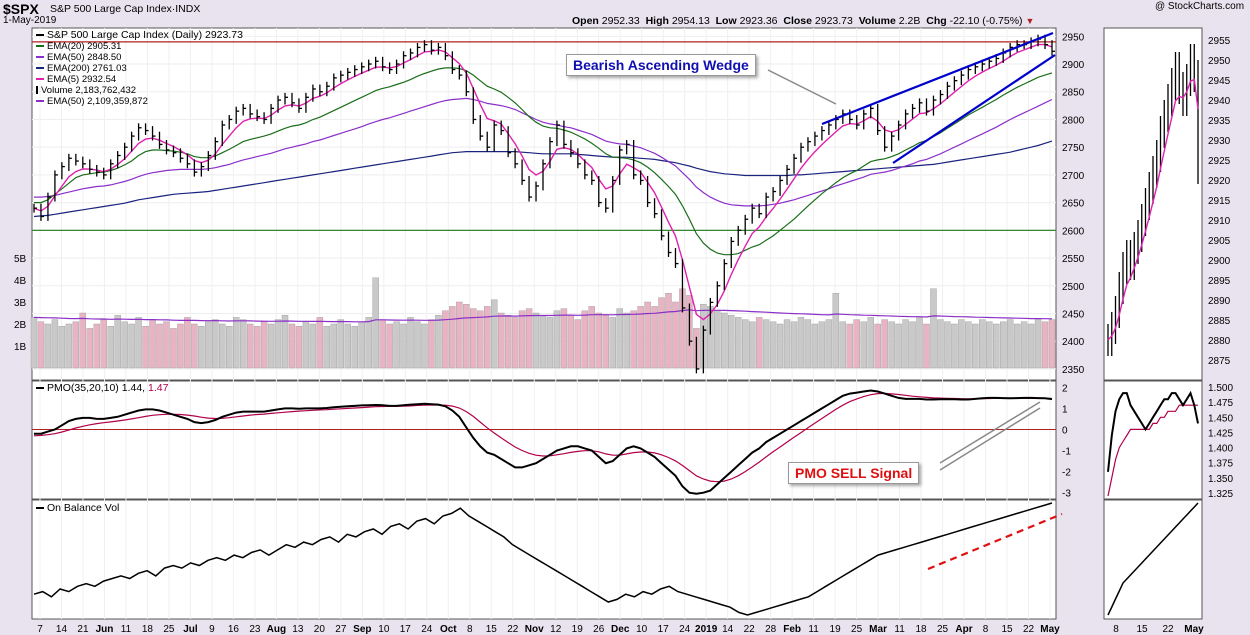 The image size is (1250, 635). I want to click on volume-ema-line, so click(543, 316).